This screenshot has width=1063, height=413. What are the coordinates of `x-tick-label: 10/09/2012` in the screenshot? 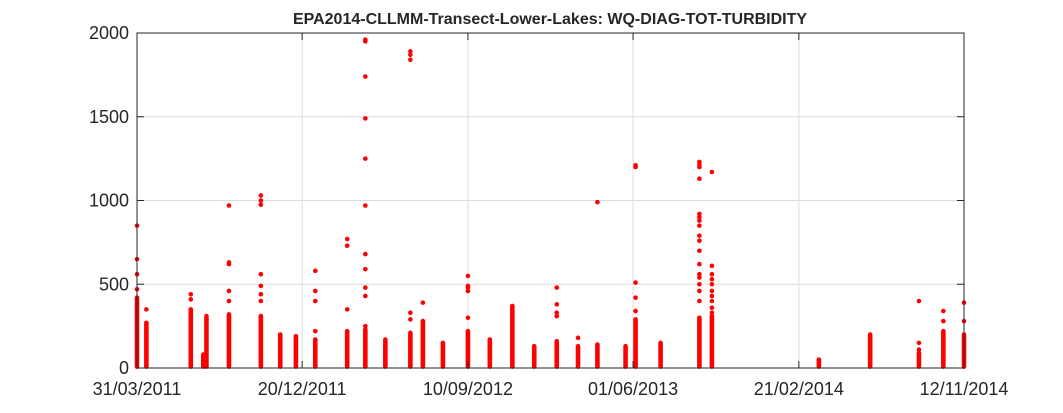 It's located at (468, 389).